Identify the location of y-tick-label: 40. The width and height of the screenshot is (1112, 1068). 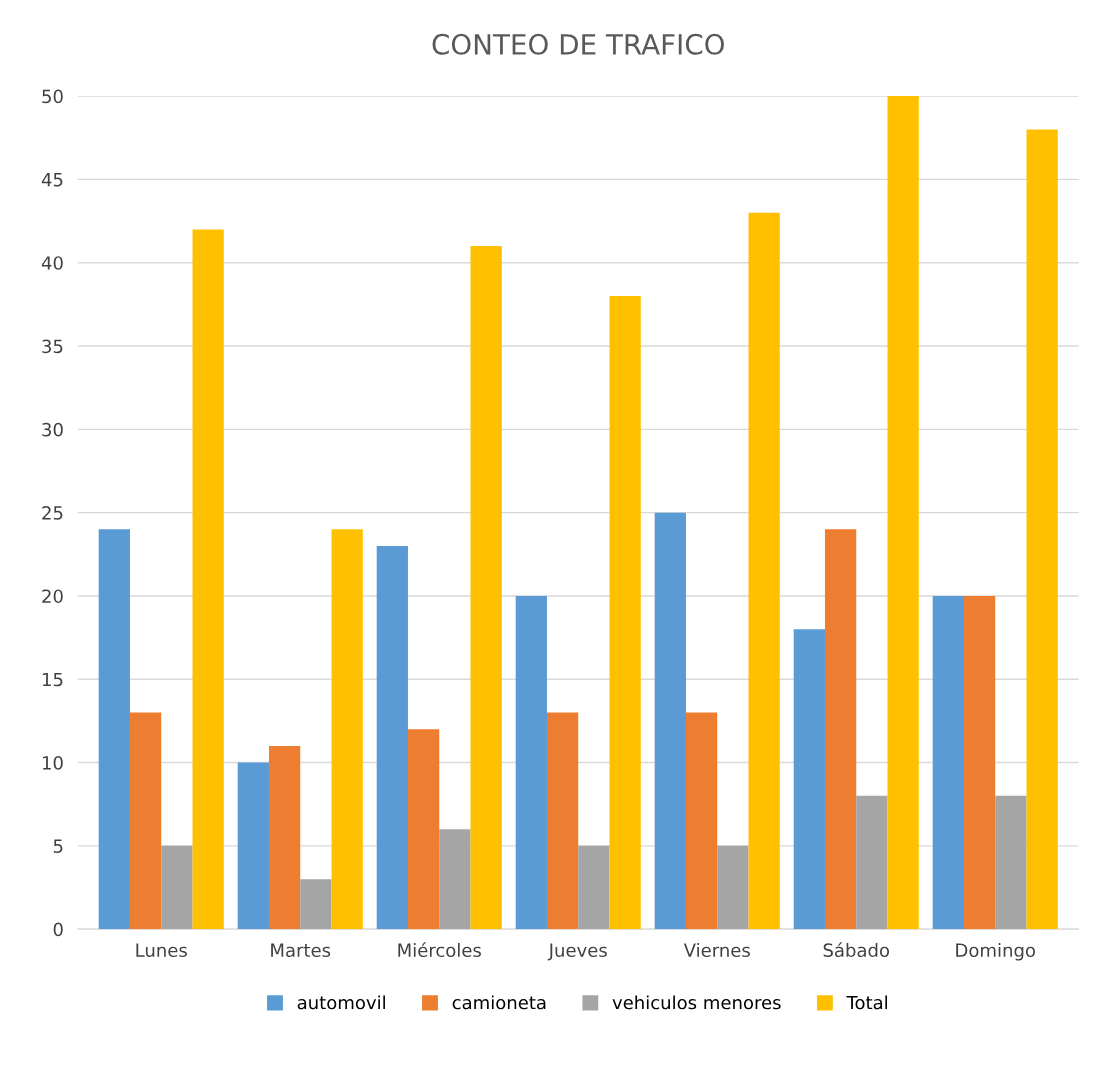
(52, 263).